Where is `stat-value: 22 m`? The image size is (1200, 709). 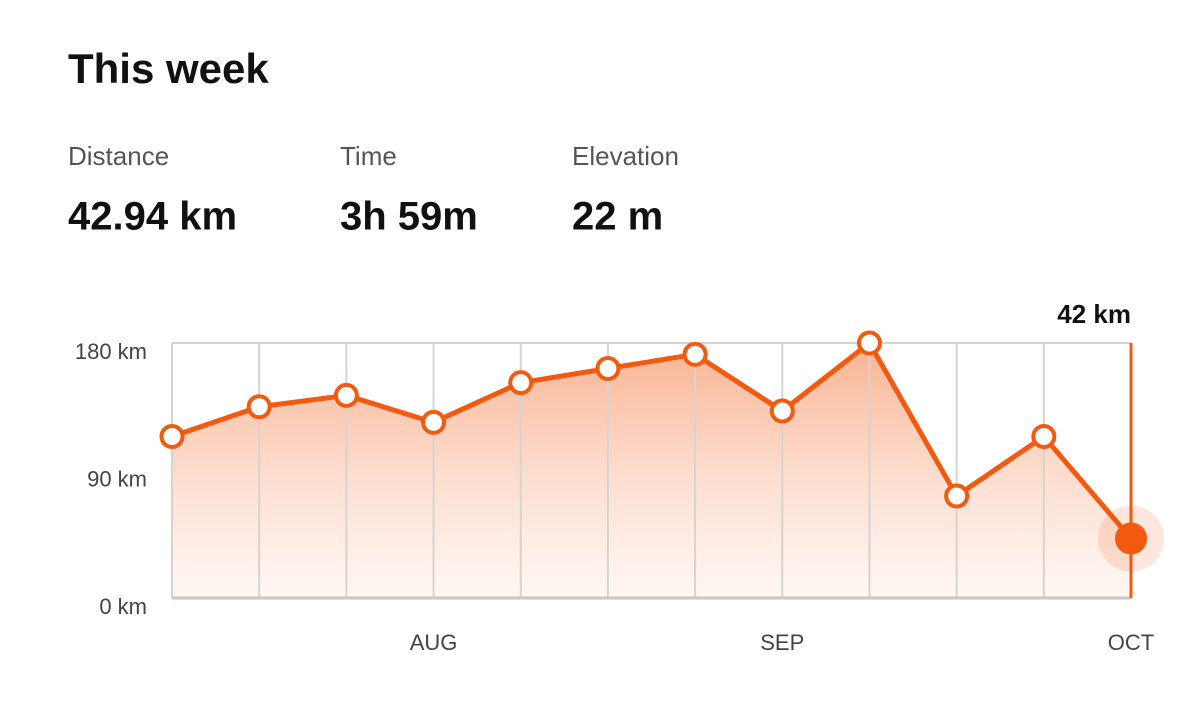
stat-value: 22 m is located at coordinates (617, 217).